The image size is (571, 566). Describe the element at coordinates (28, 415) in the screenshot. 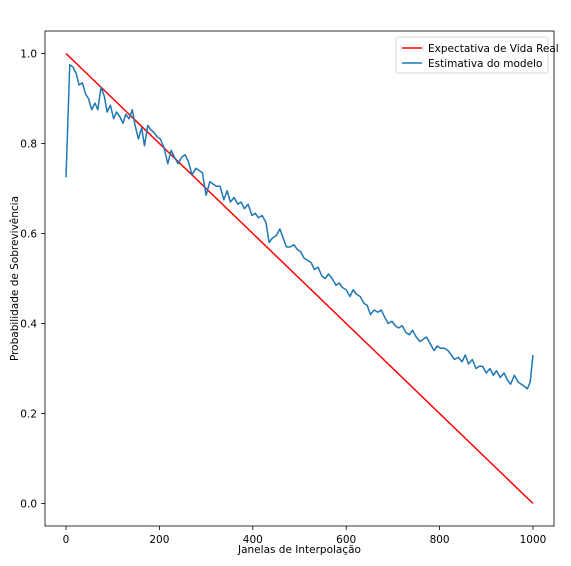

I see `y-tick-label: 0.2` at that location.